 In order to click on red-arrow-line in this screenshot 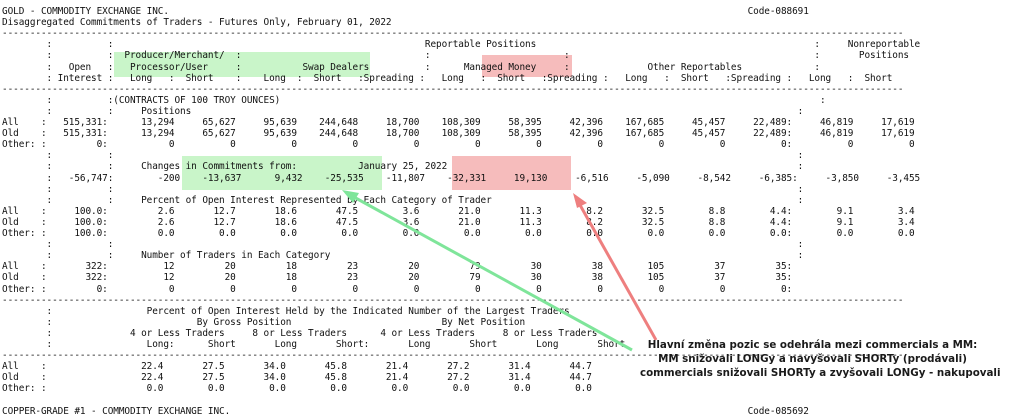, I will do `click(618, 272)`.